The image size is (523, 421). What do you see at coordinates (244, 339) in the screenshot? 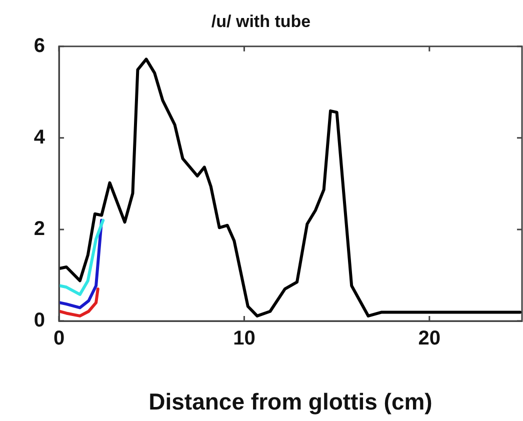
I see `x-tick-label: 10` at bounding box center [244, 339].